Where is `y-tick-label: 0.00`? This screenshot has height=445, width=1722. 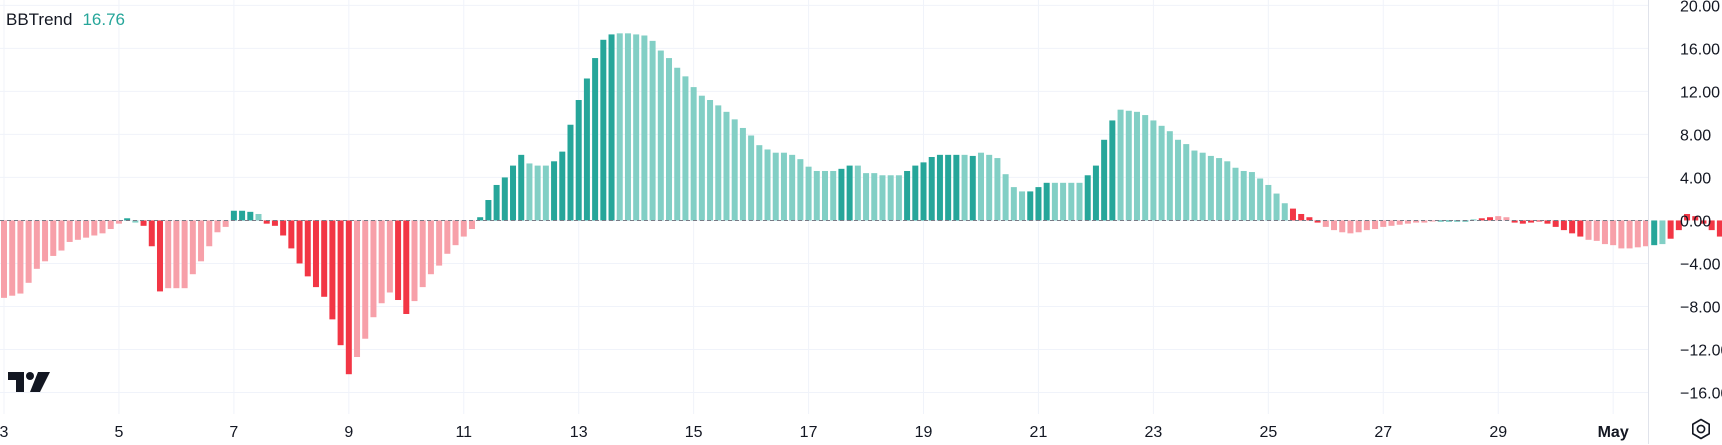
y-tick-label: 0.00 is located at coordinates (1695, 221).